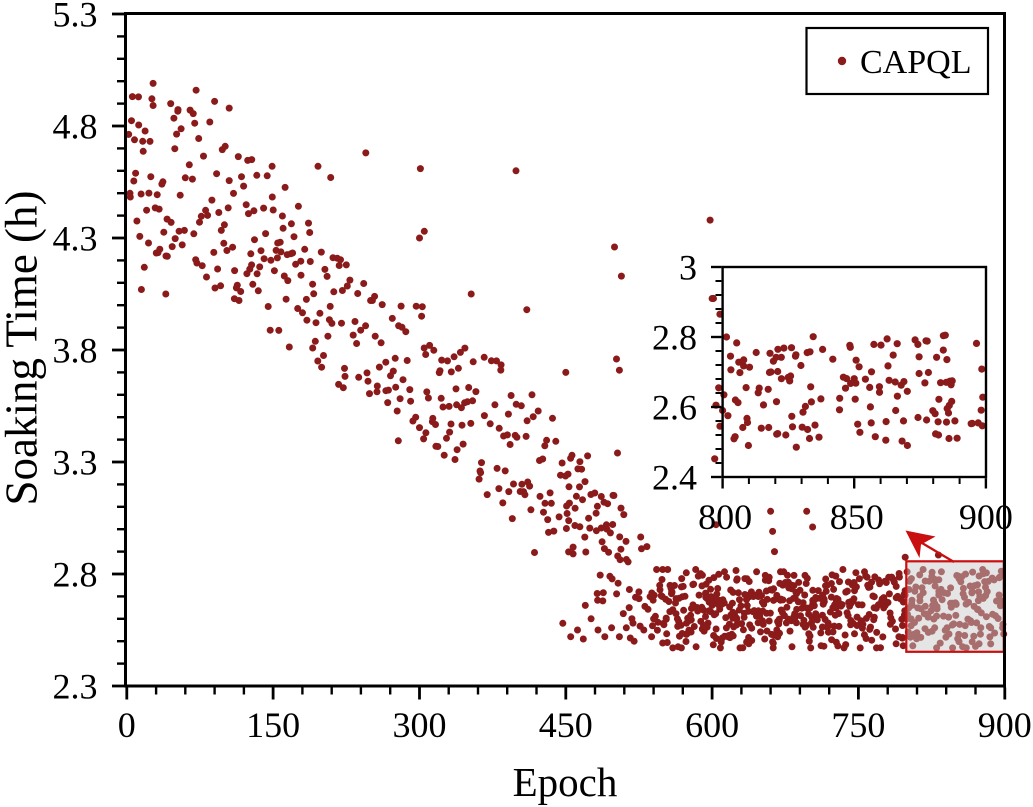 The image size is (1033, 807). What do you see at coordinates (674, 408) in the screenshot?
I see `svg-text: 2.6` at bounding box center [674, 408].